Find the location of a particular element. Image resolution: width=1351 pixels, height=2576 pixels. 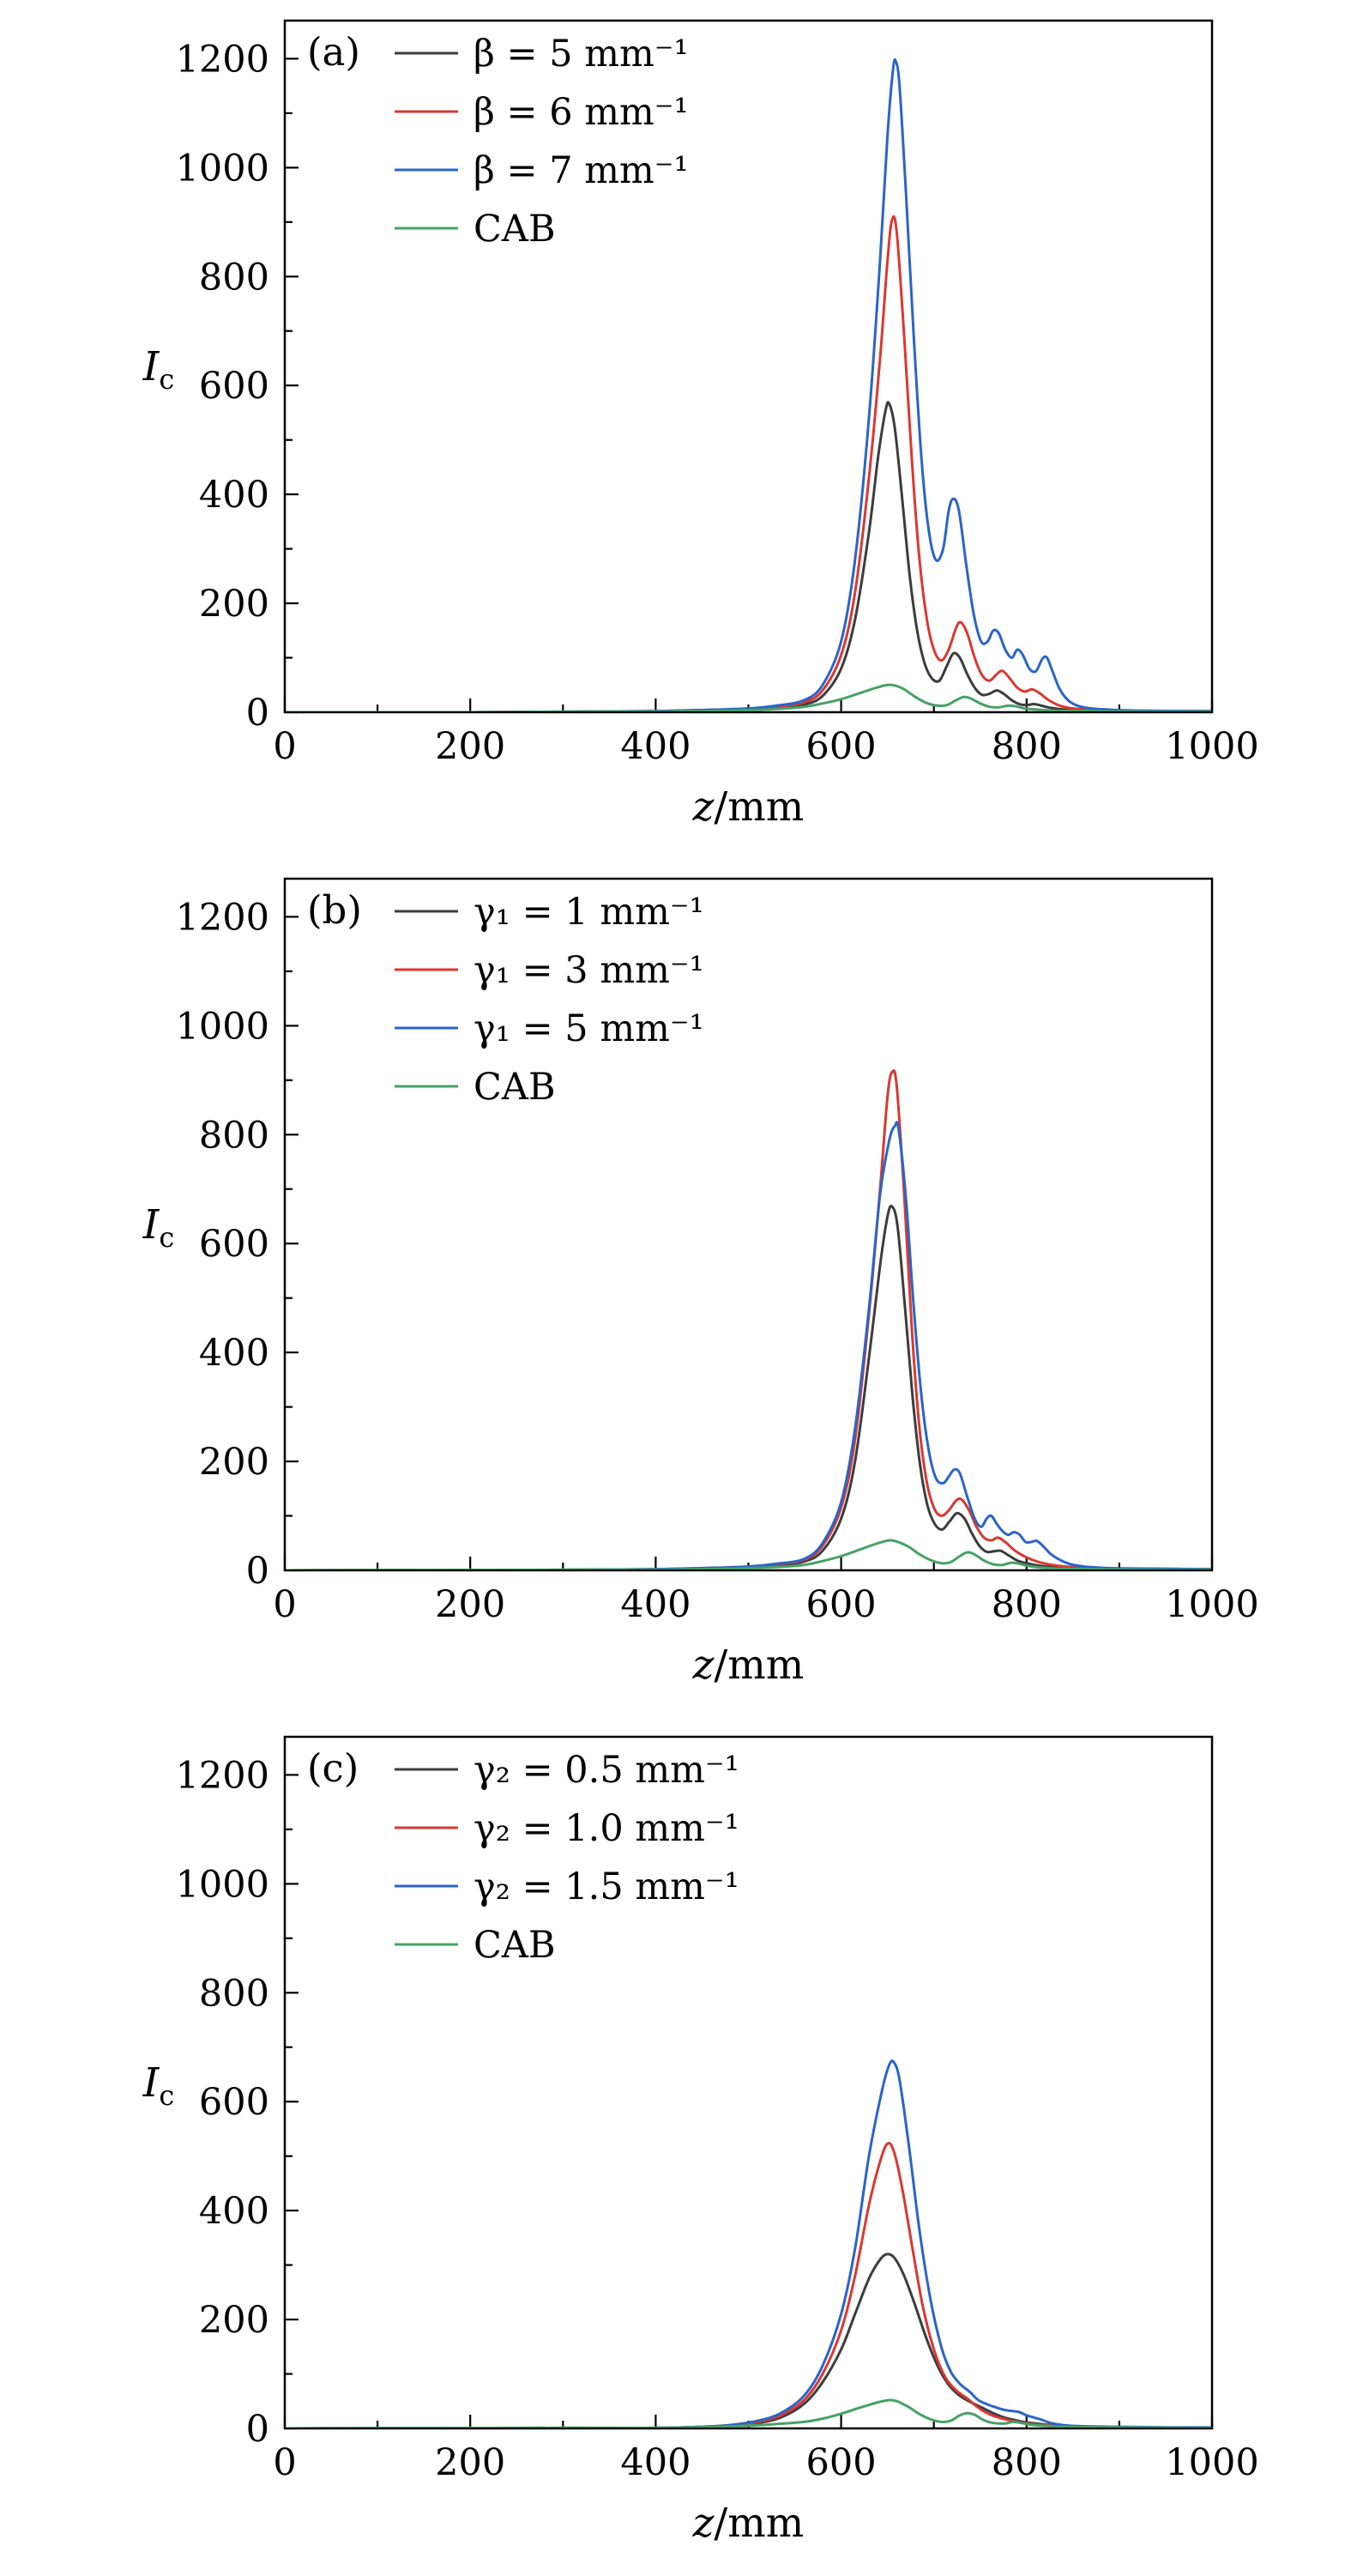

legend-label: γ₂ = 1.5 mm⁻¹ is located at coordinates (606, 1886).